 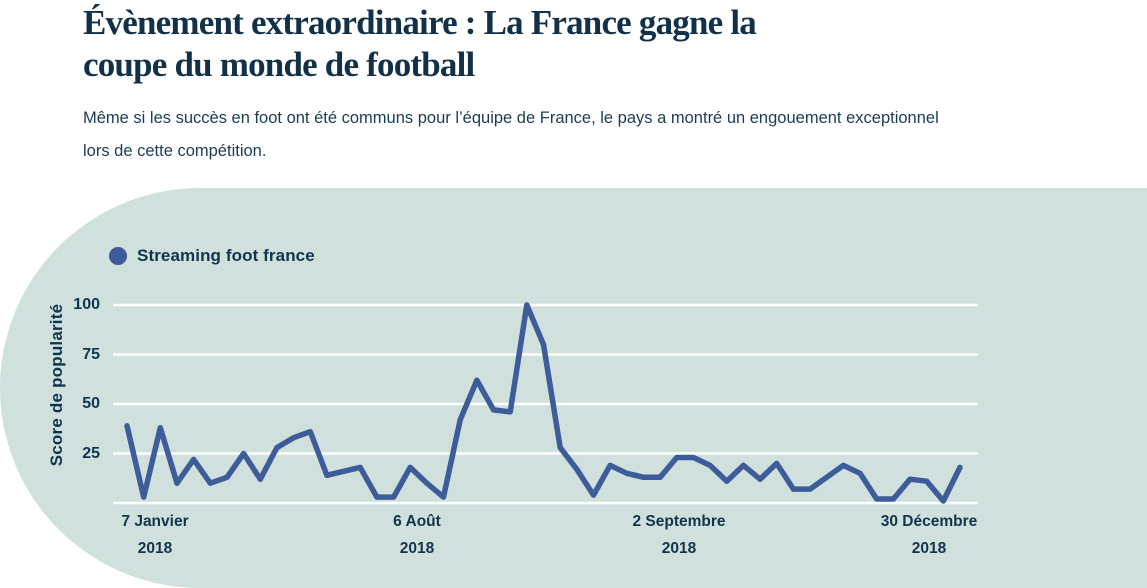 I want to click on x-tick-label: 6 Août 2018, so click(x=417, y=535).